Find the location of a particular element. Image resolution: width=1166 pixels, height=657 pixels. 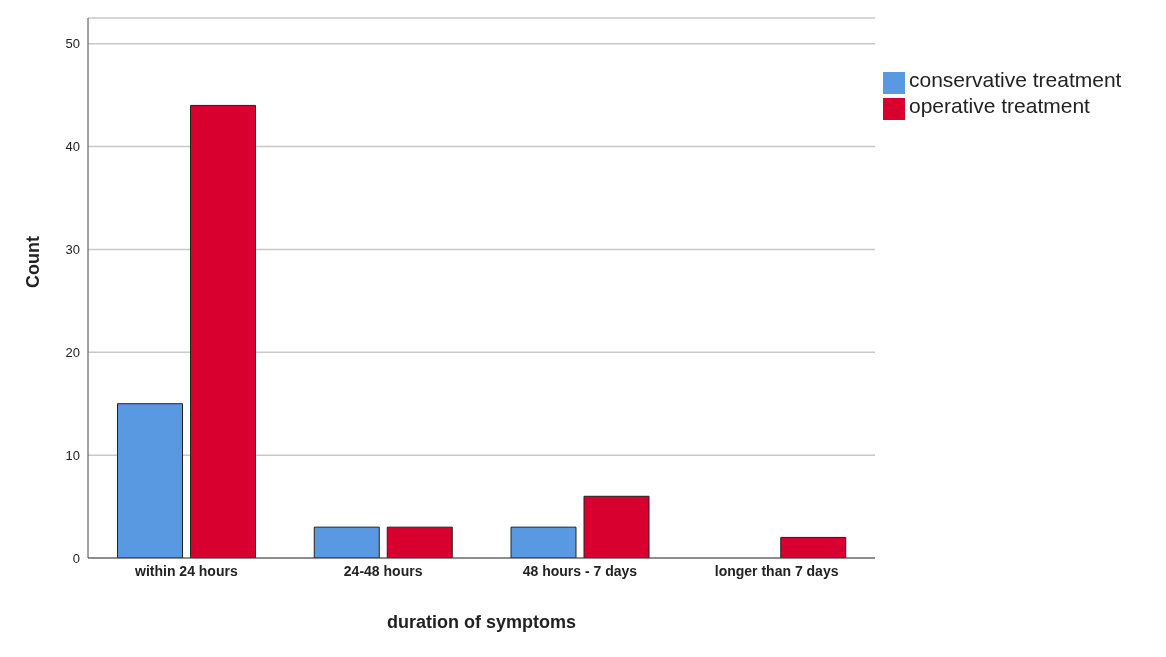

legend-label: conservative treatment is located at coordinates (1015, 79).